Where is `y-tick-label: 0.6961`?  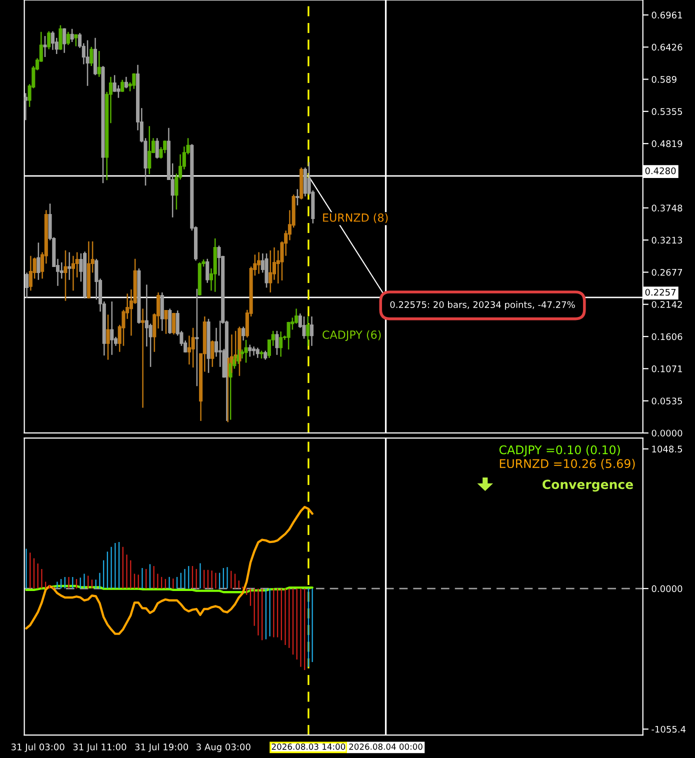 y-tick-label: 0.6961 is located at coordinates (667, 15).